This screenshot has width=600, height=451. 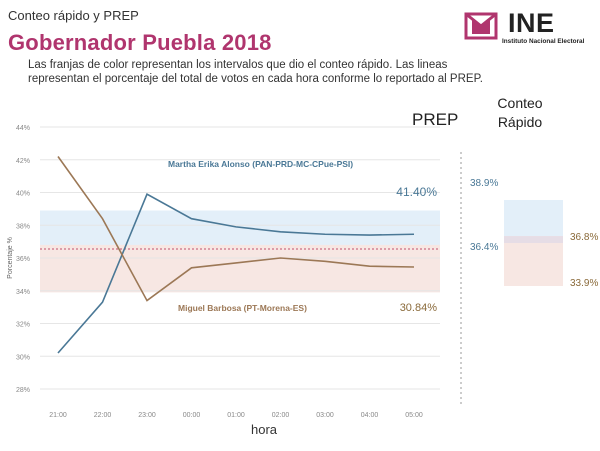 What do you see at coordinates (533, 239) in the screenshot?
I see `conteo-band-overlap` at bounding box center [533, 239].